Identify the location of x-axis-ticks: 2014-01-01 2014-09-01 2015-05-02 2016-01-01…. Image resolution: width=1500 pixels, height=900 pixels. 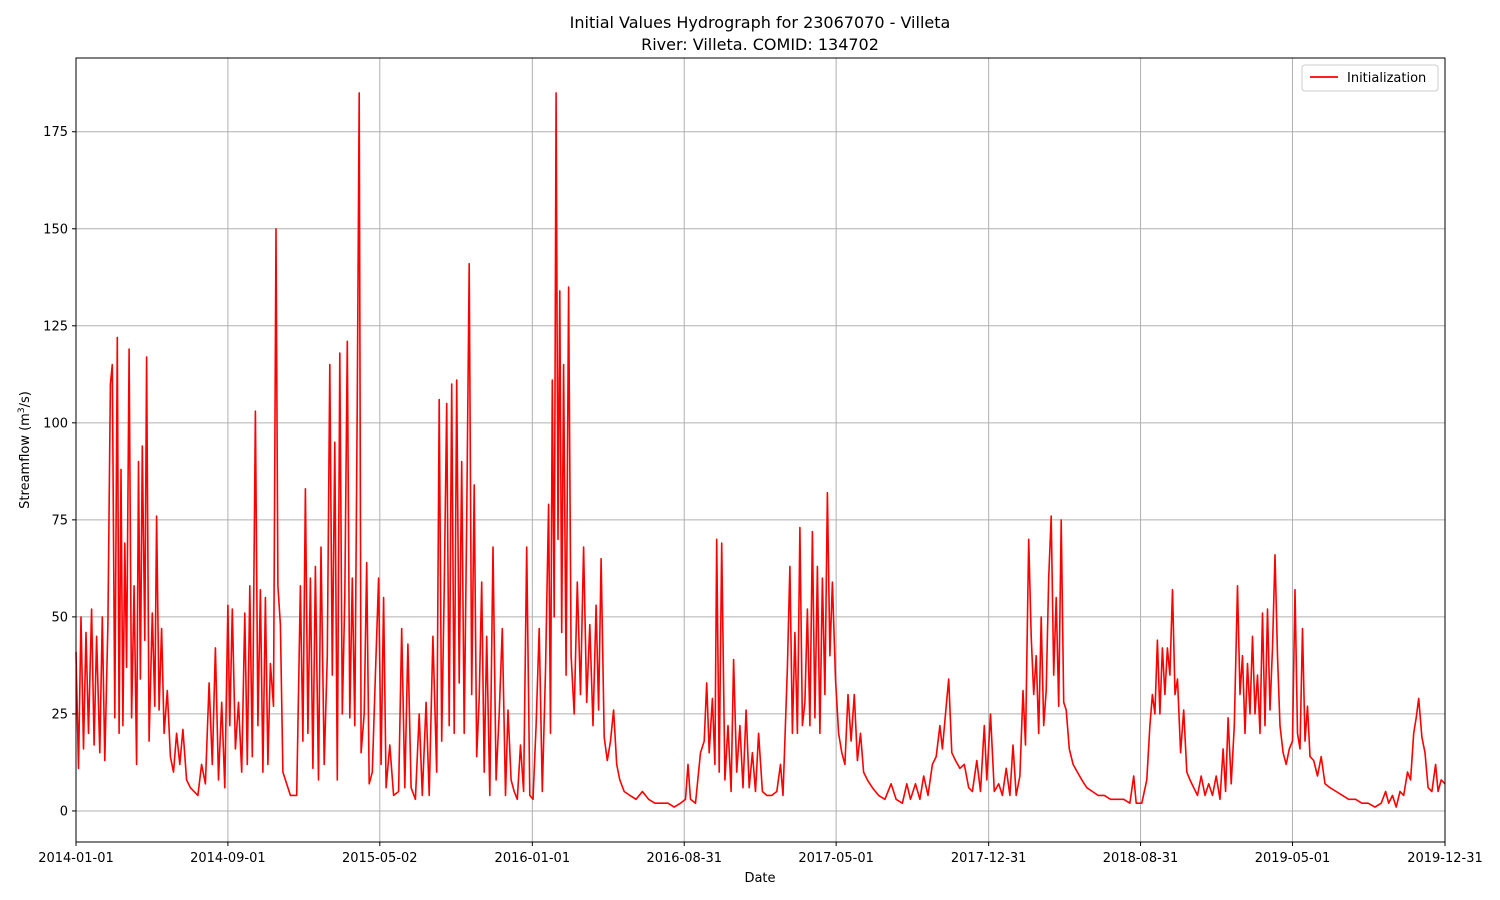
(760, 854).